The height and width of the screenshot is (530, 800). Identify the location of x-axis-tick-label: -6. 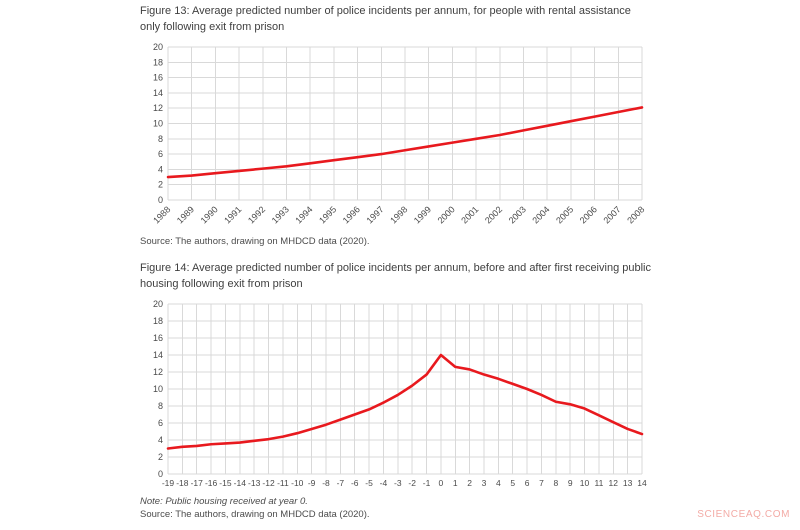
(355, 483).